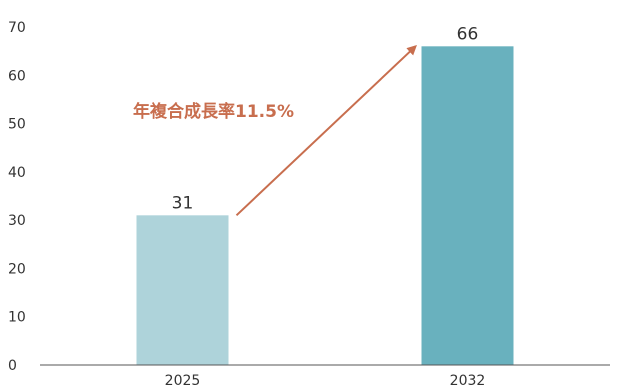  Describe the element at coordinates (467, 206) in the screenshot. I see `bar-2032` at that location.